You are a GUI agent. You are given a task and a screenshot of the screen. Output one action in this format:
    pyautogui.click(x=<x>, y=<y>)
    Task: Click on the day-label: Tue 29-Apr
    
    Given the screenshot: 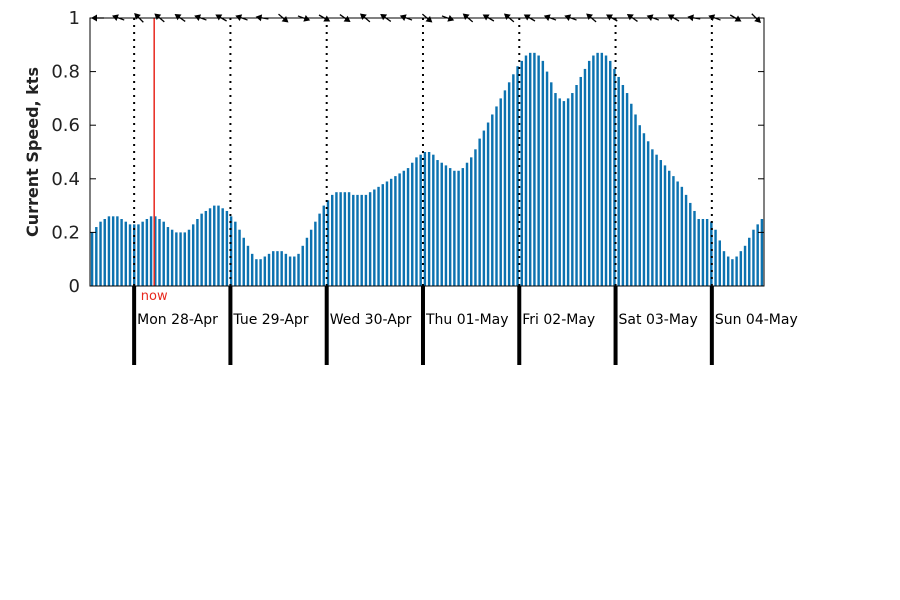 What is the action you would take?
    pyautogui.click(x=270, y=320)
    